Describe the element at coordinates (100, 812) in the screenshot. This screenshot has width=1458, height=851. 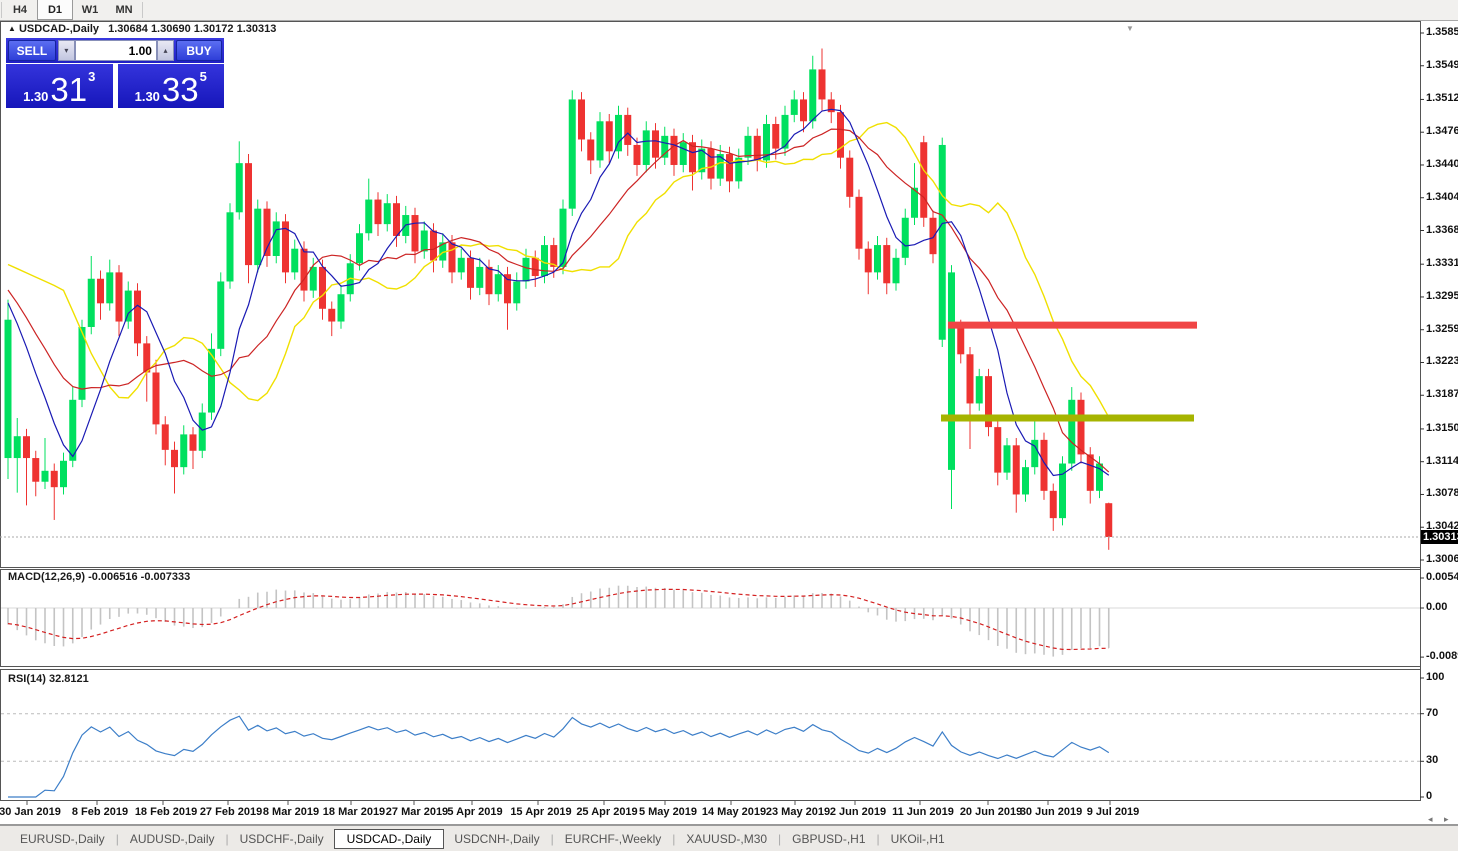
I see `date-axis-label: 8 Feb 2019` at that location.